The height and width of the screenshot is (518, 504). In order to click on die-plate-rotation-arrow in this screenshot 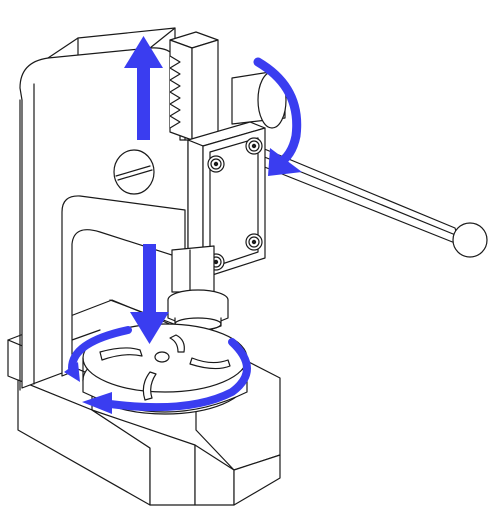, I will do `click(157, 370)`.